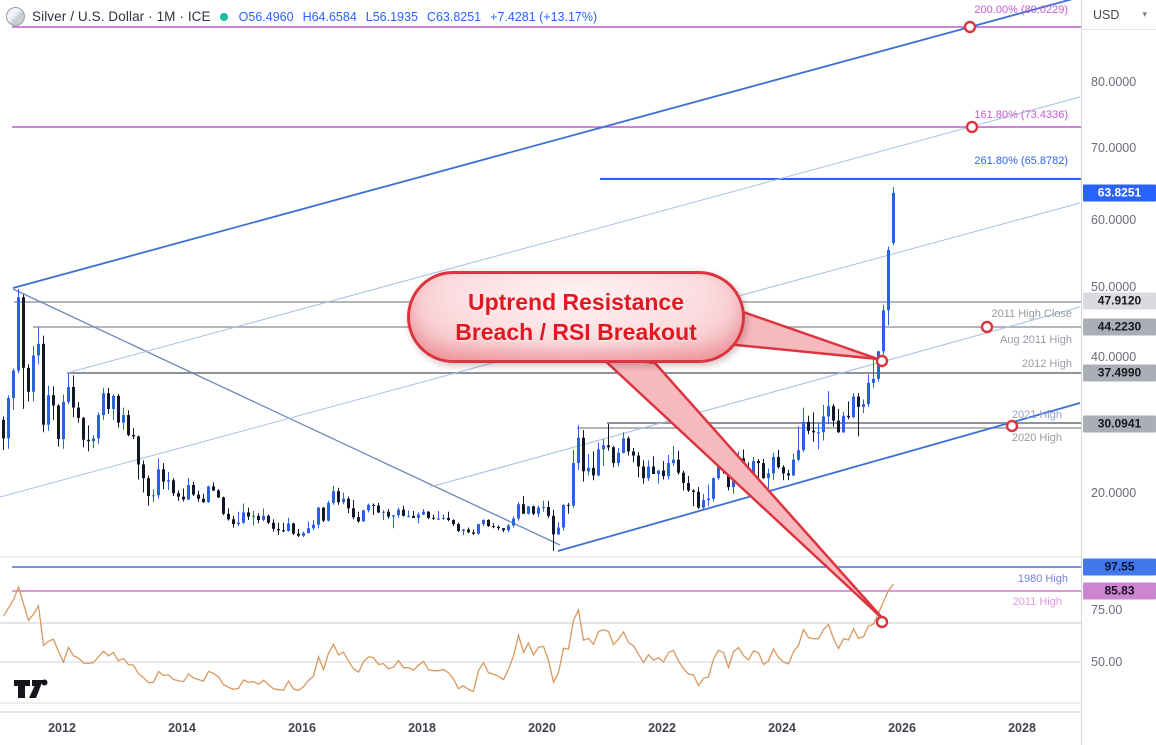 Image resolution: width=1156 pixels, height=745 pixels. Describe the element at coordinates (542, 728) in the screenshot. I see `year-tick-2020: 2020` at that location.